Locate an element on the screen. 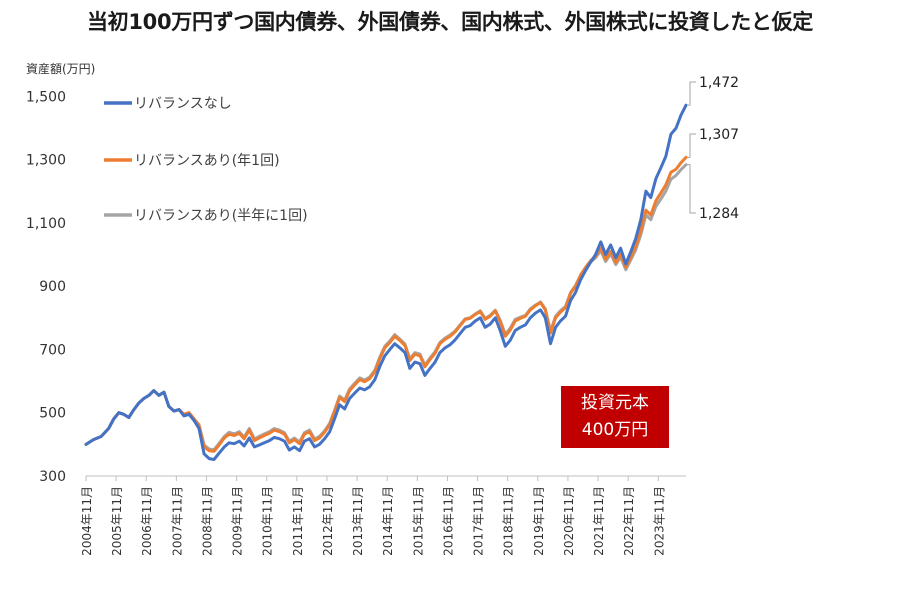  y-tick-label: 1,300 is located at coordinates (46, 161).